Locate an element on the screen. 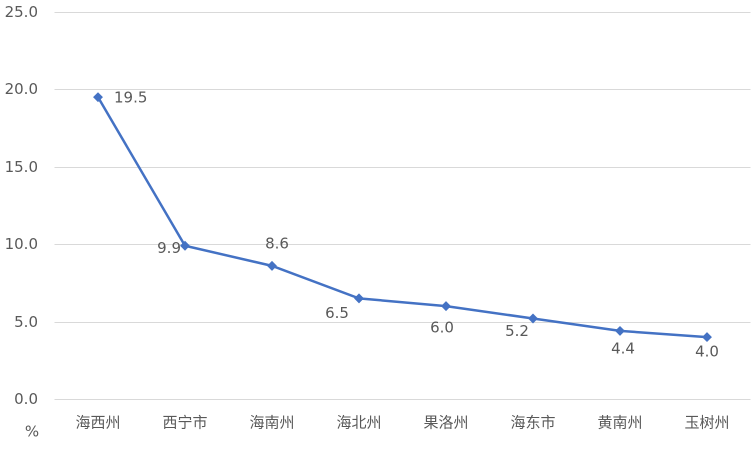 The image size is (752, 452). data-label: 19.5 is located at coordinates (130, 98).